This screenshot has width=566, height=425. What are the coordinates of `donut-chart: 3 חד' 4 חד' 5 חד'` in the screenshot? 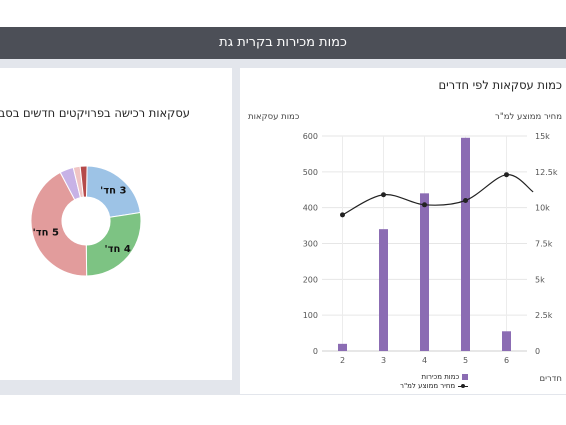 It's located at (86, 221).